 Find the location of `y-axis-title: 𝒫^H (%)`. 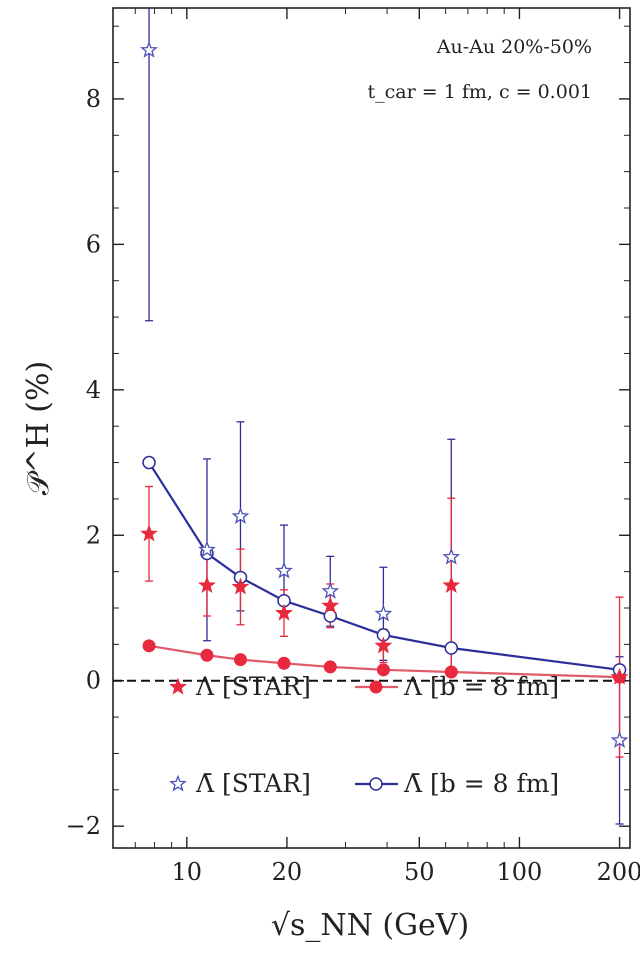

y-axis-title: 𝒫^H (%) is located at coordinates (38, 428).